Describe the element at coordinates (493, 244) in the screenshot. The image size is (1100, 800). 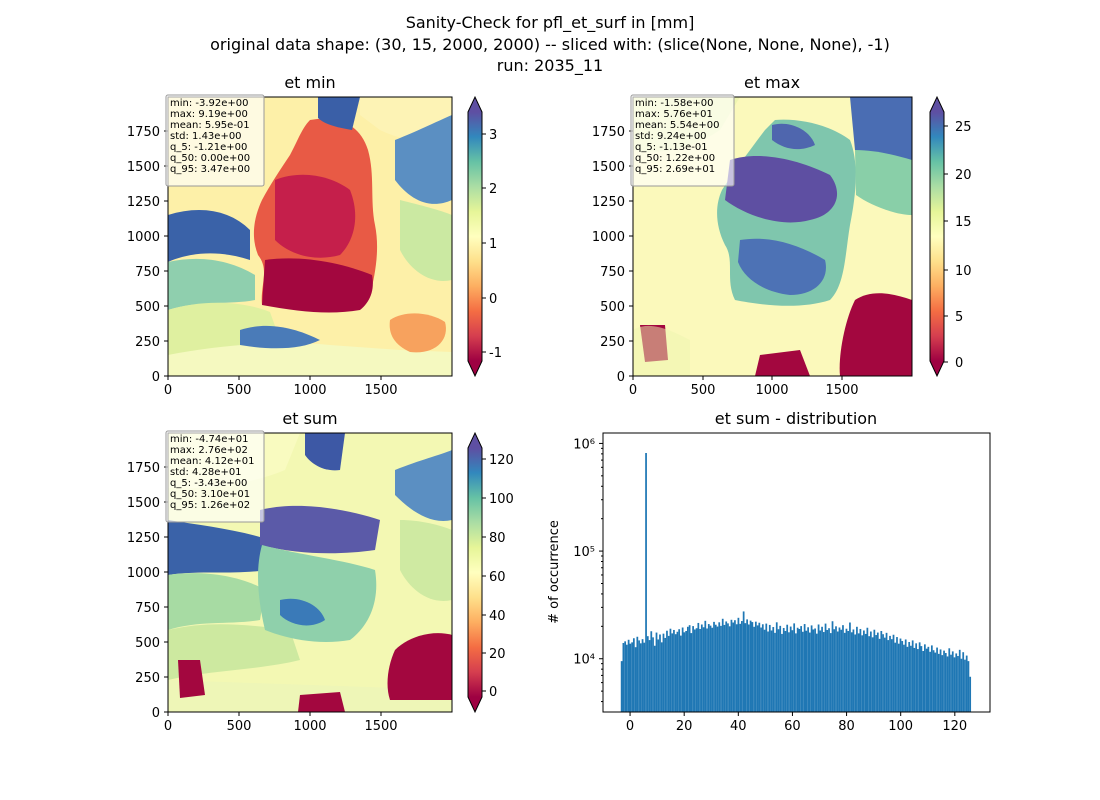
I see `colorbar-tick-label: 1` at that location.